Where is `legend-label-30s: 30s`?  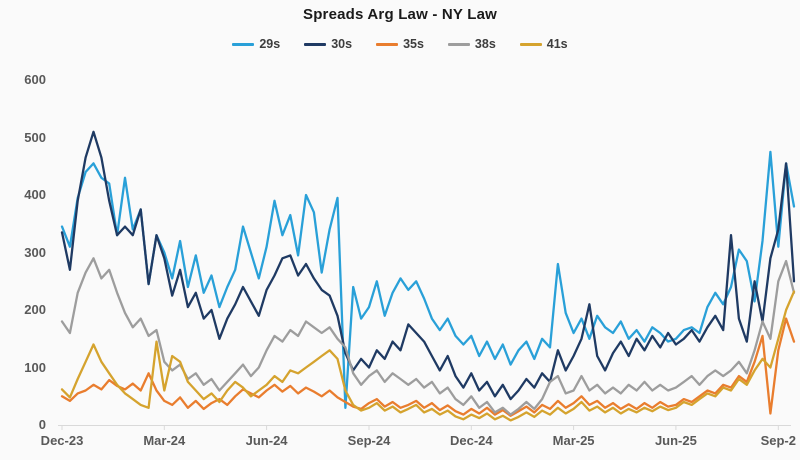
legend-label-30s: 30s is located at coordinates (342, 44).